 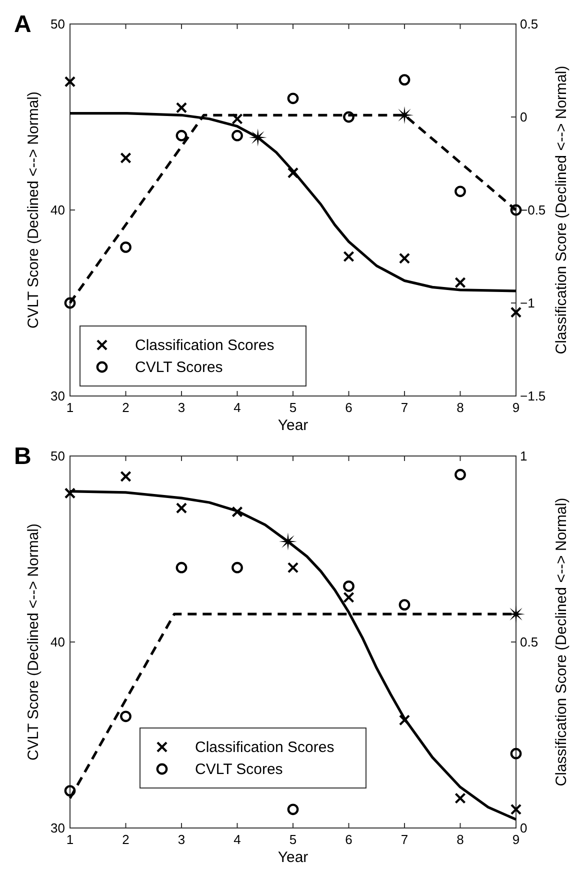 I want to click on y2-tick-label: −1.5, so click(x=533, y=396).